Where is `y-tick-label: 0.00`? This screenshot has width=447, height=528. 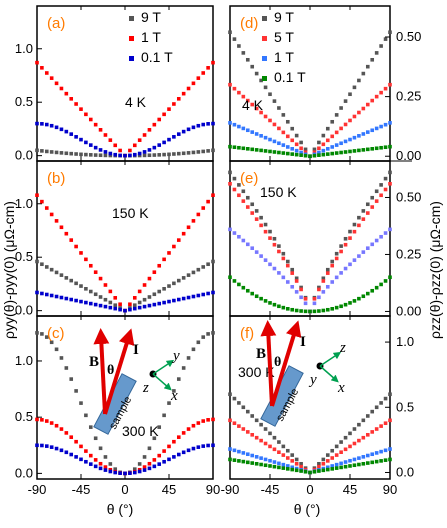 y-tick-label: 0.00 is located at coordinates (408, 310).